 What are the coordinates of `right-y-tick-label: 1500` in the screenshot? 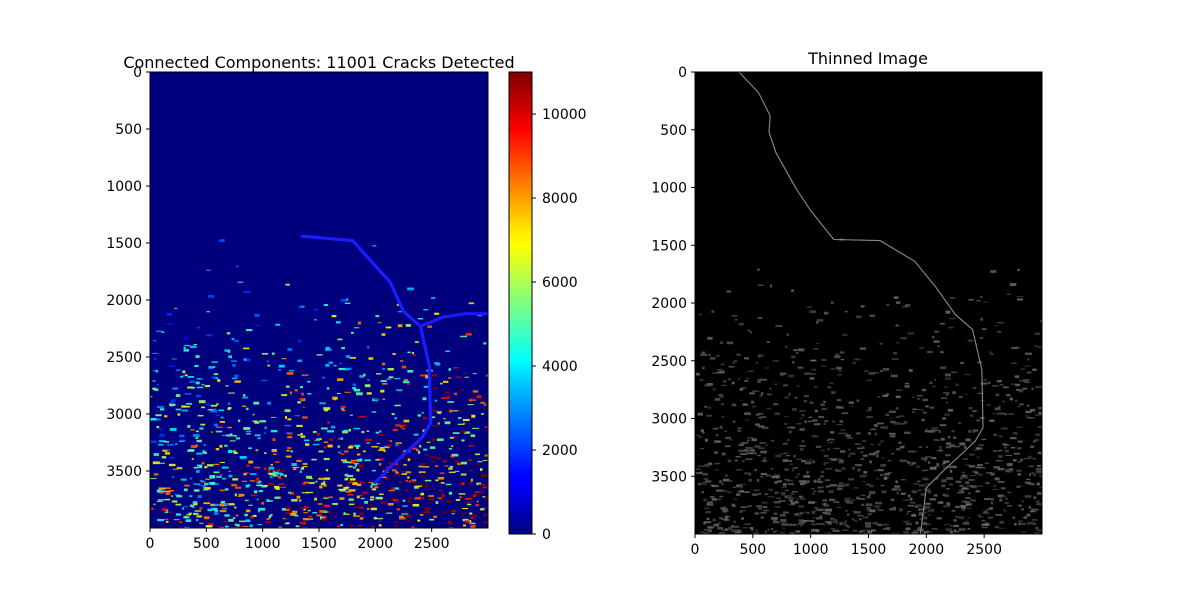 It's located at (669, 246).